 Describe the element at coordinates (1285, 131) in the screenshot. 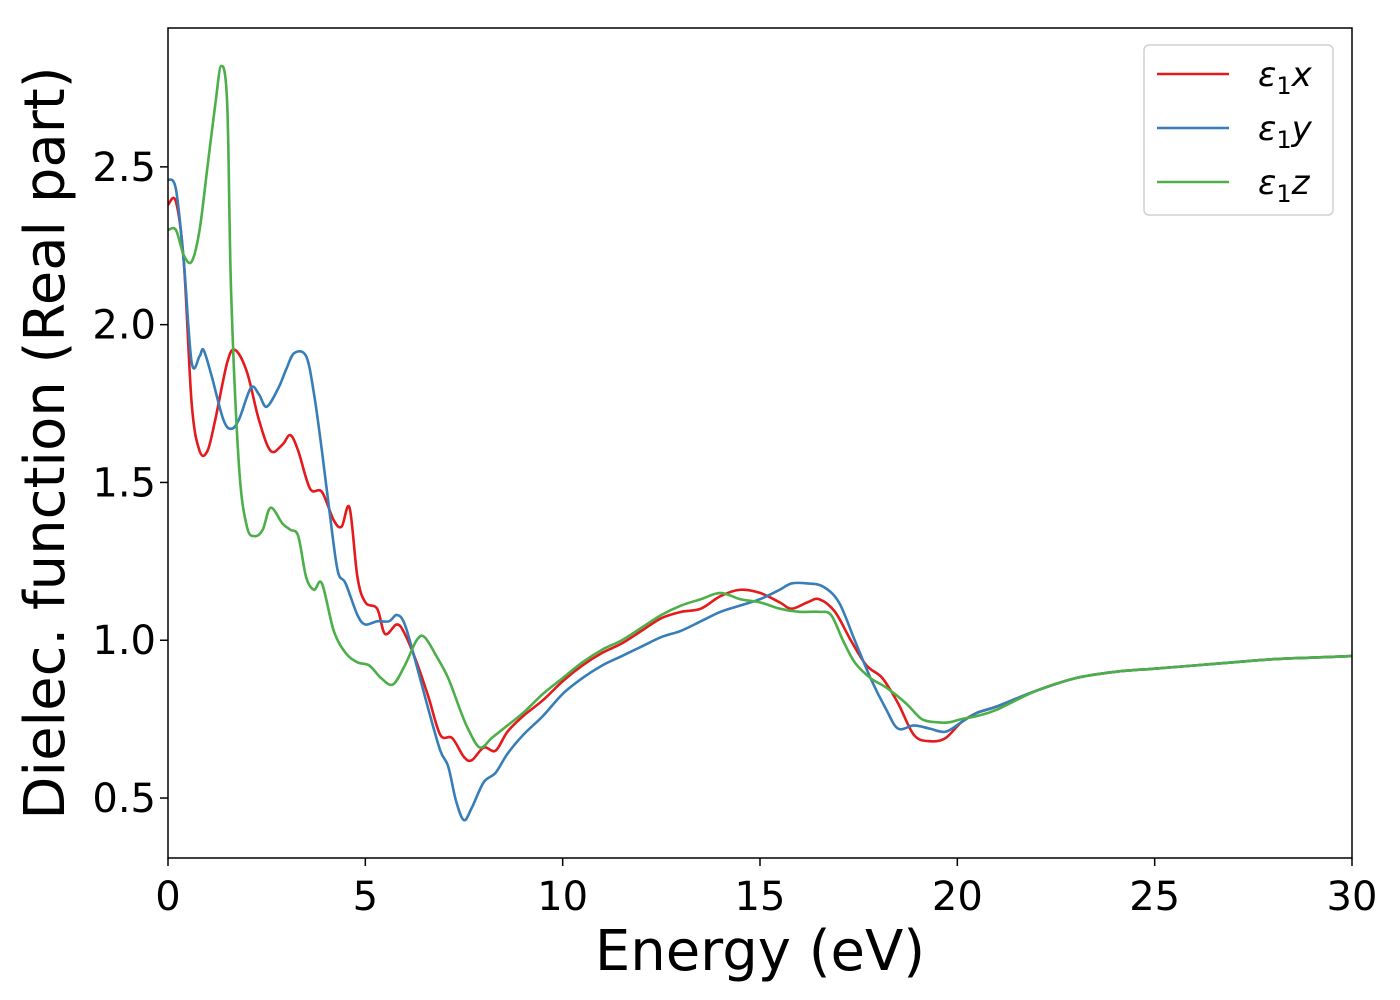

I see `legend-label-y: ε1y` at that location.